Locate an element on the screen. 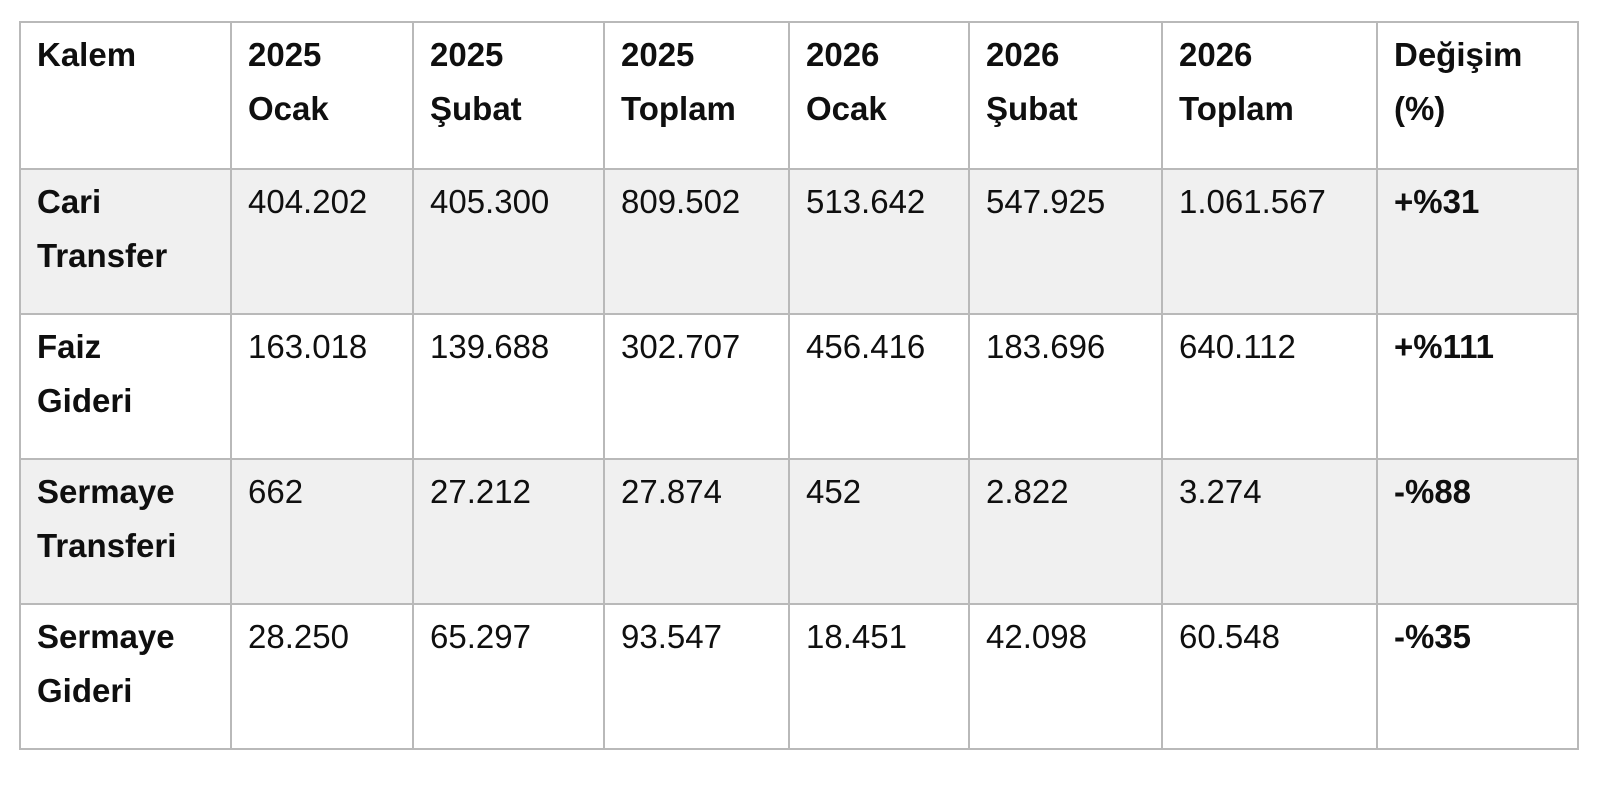 This screenshot has height=794, width=1600. value-text: 42.098 is located at coordinates (1036, 636).